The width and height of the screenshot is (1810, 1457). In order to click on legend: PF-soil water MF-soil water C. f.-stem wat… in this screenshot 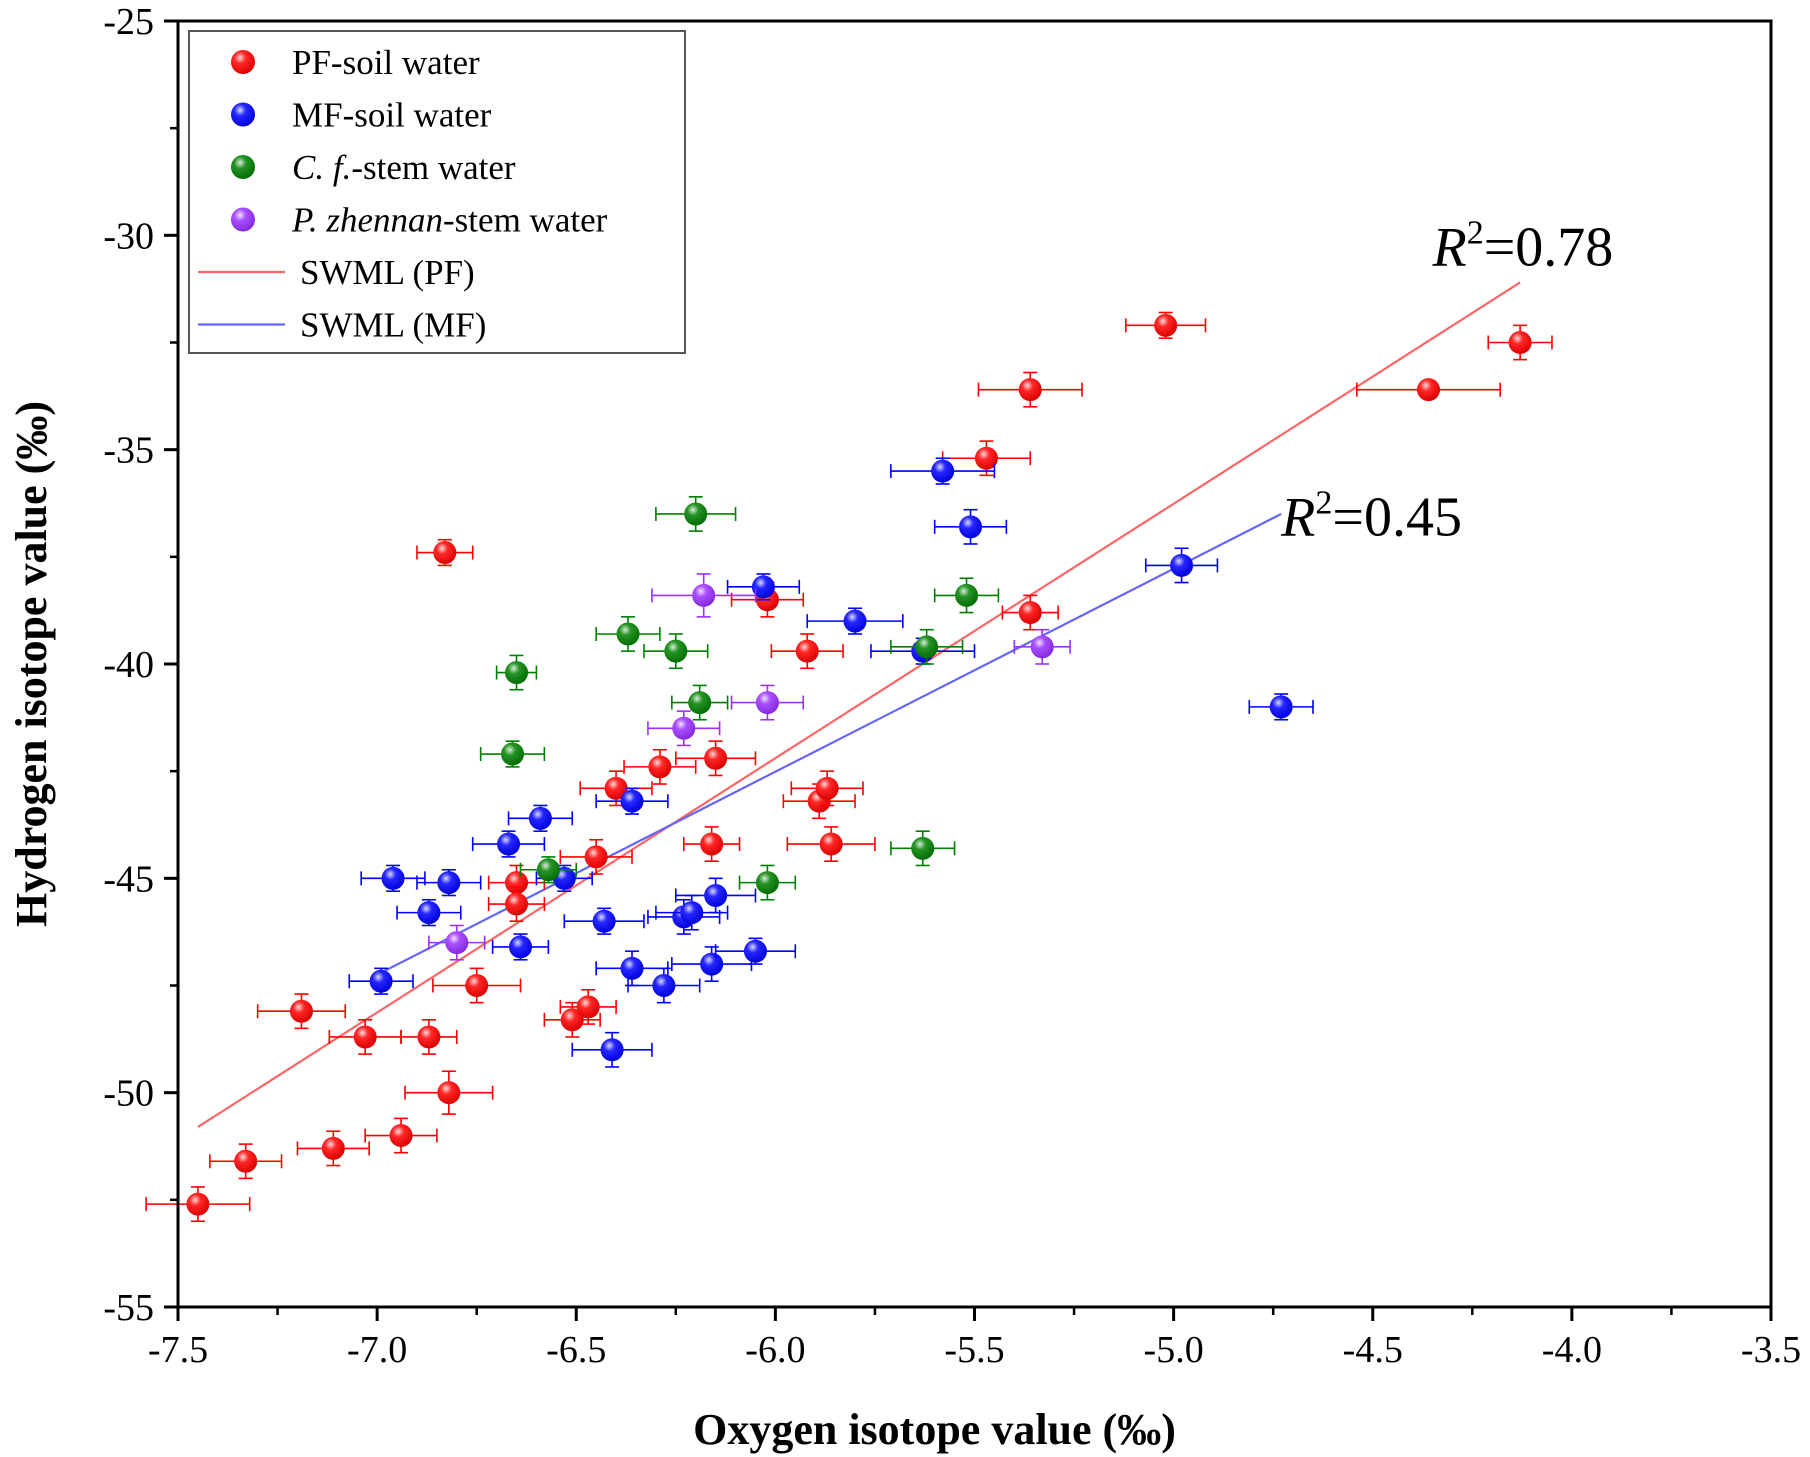, I will do `click(437, 192)`.